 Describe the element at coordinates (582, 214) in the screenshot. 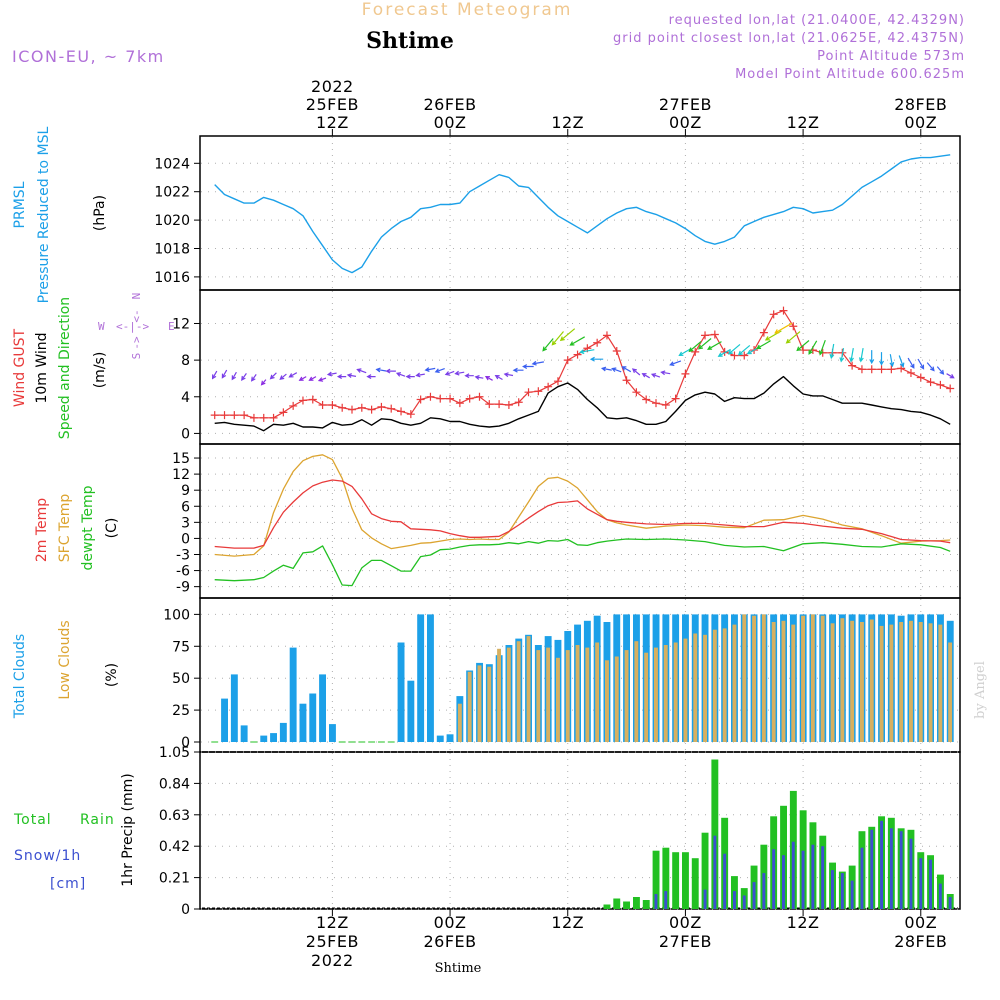

I see `pressure-line` at that location.